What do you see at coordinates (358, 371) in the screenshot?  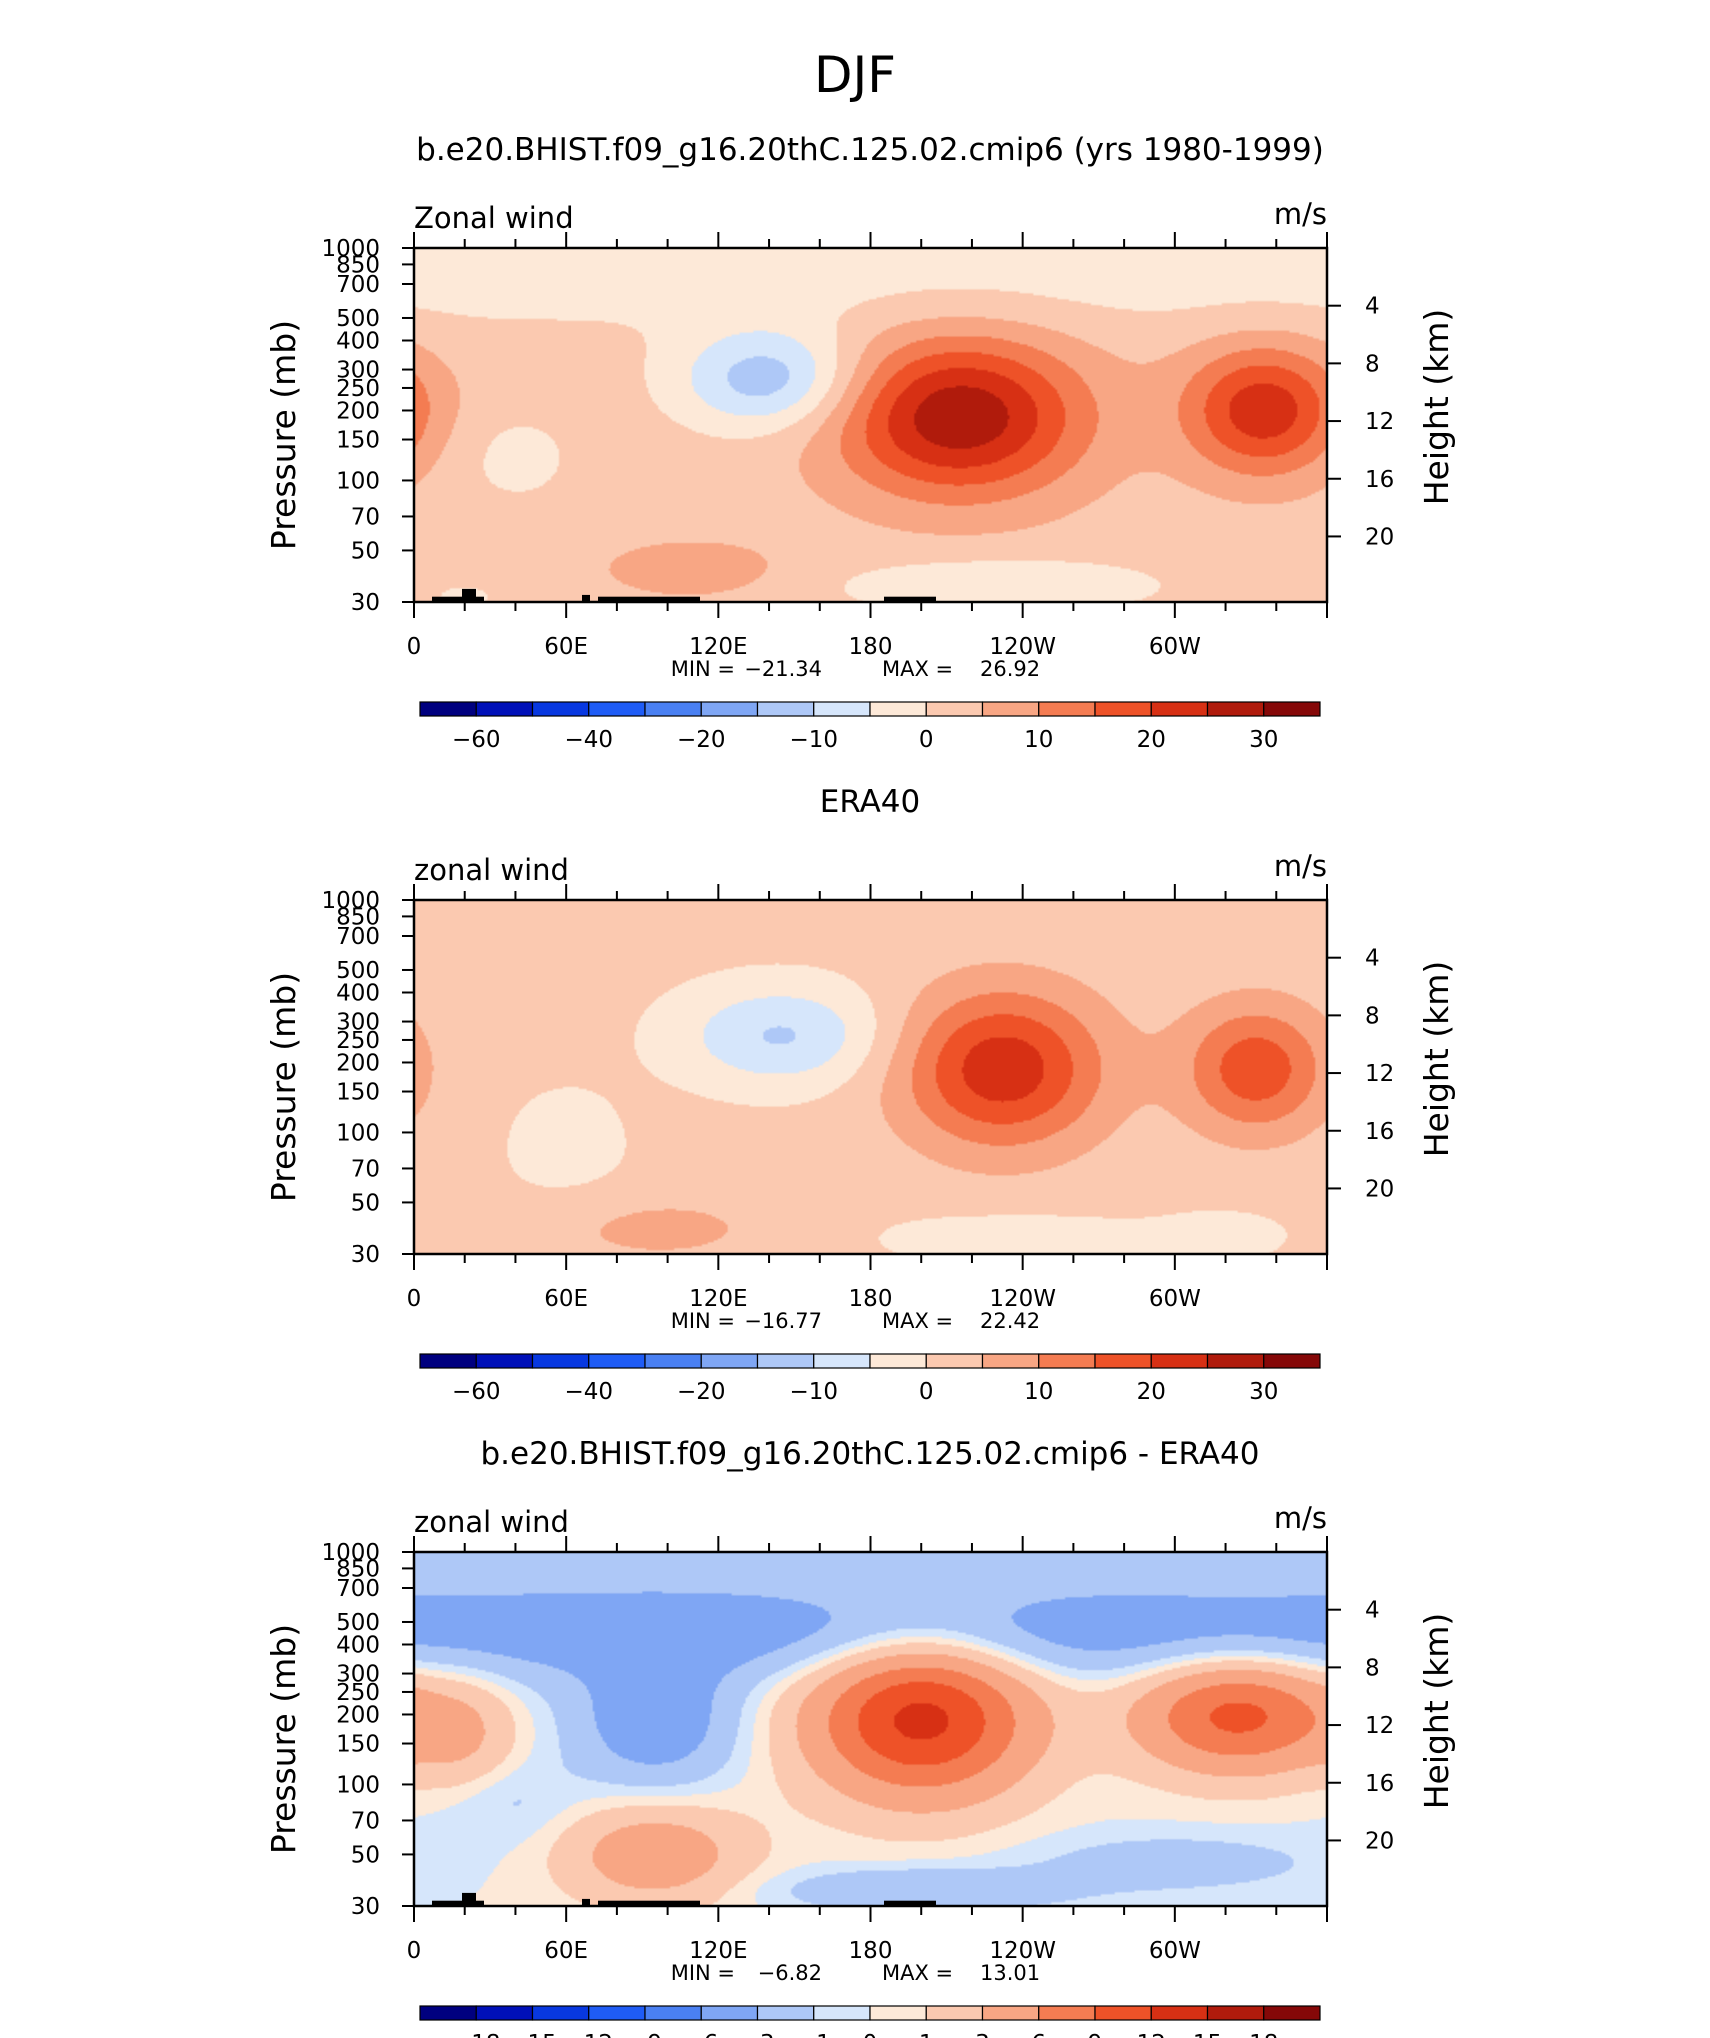 I see `y-tick-label: 300` at bounding box center [358, 371].